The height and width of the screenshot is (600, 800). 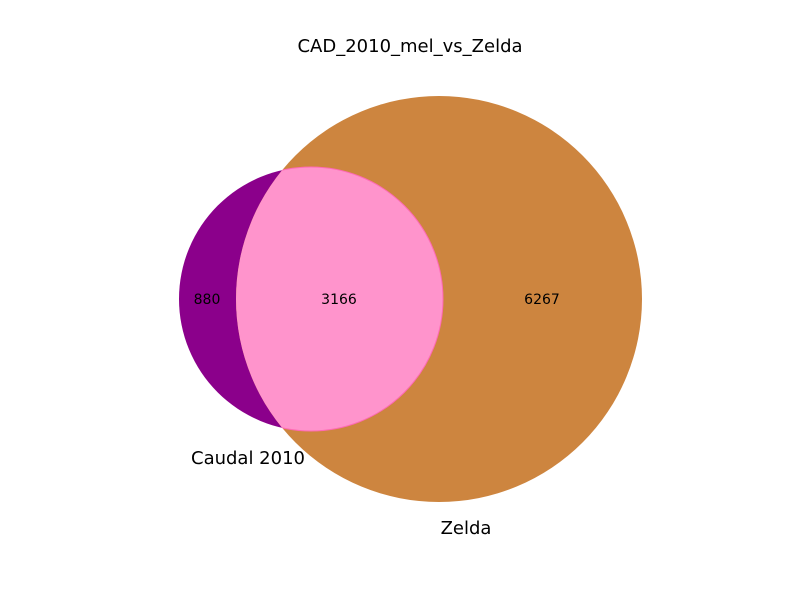 I want to click on intersection-region, so click(x=339, y=299).